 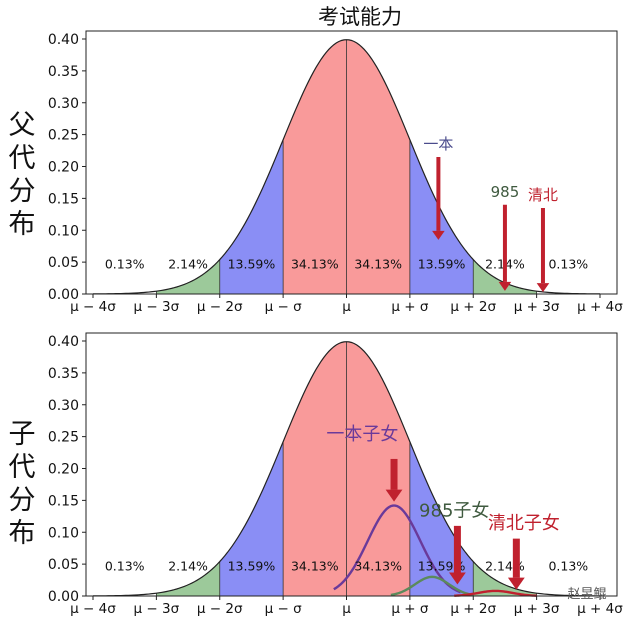 I want to click on bottom-side-label-char-1: 子, so click(x=22, y=434).